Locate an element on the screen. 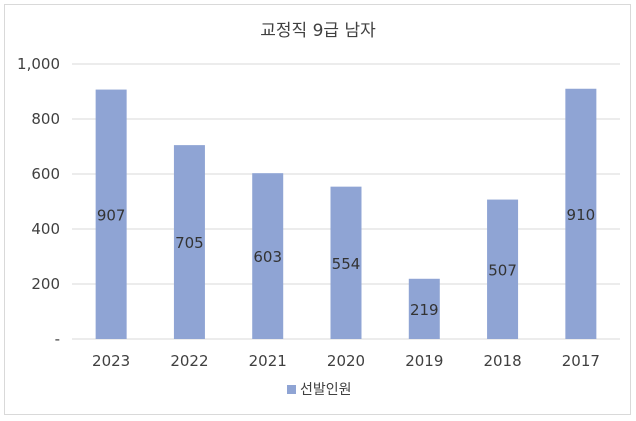  data-label: 910 is located at coordinates (581, 215).